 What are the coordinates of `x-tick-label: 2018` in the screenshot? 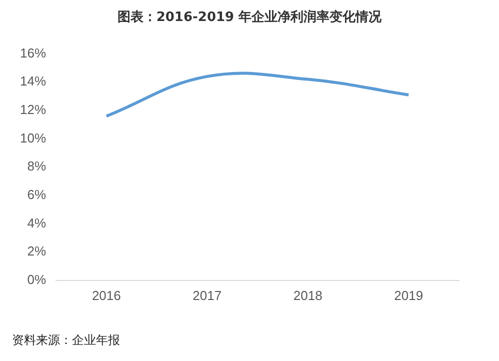 It's located at (307, 295).